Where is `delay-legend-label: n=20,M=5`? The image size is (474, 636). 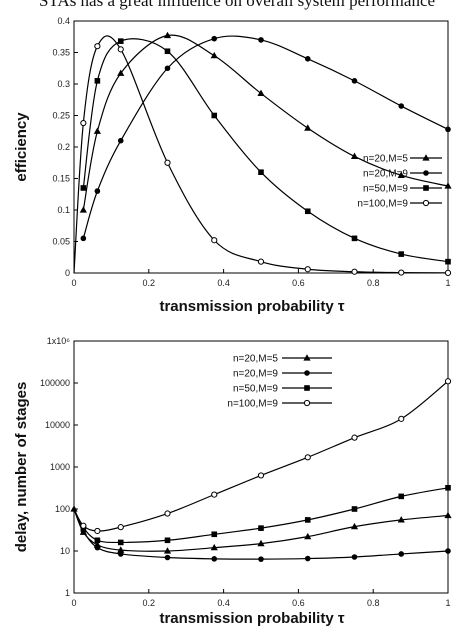 delay-legend-label: n=20,M=5 is located at coordinates (255, 359).